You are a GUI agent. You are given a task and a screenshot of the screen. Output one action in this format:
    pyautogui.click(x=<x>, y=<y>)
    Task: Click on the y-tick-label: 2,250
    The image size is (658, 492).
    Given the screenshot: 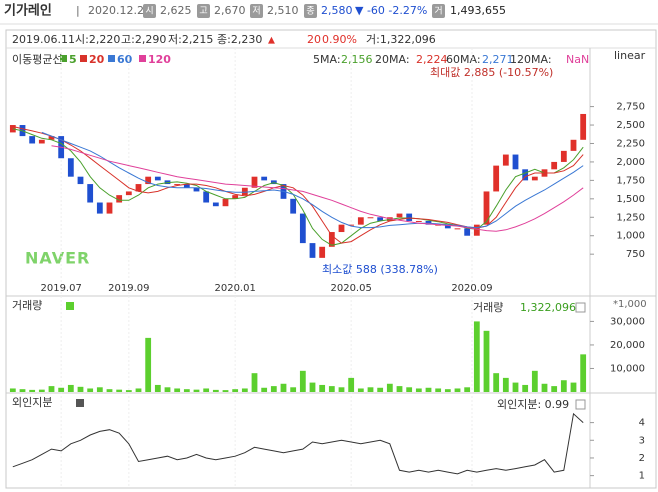 What is the action you would take?
    pyautogui.click(x=630, y=143)
    